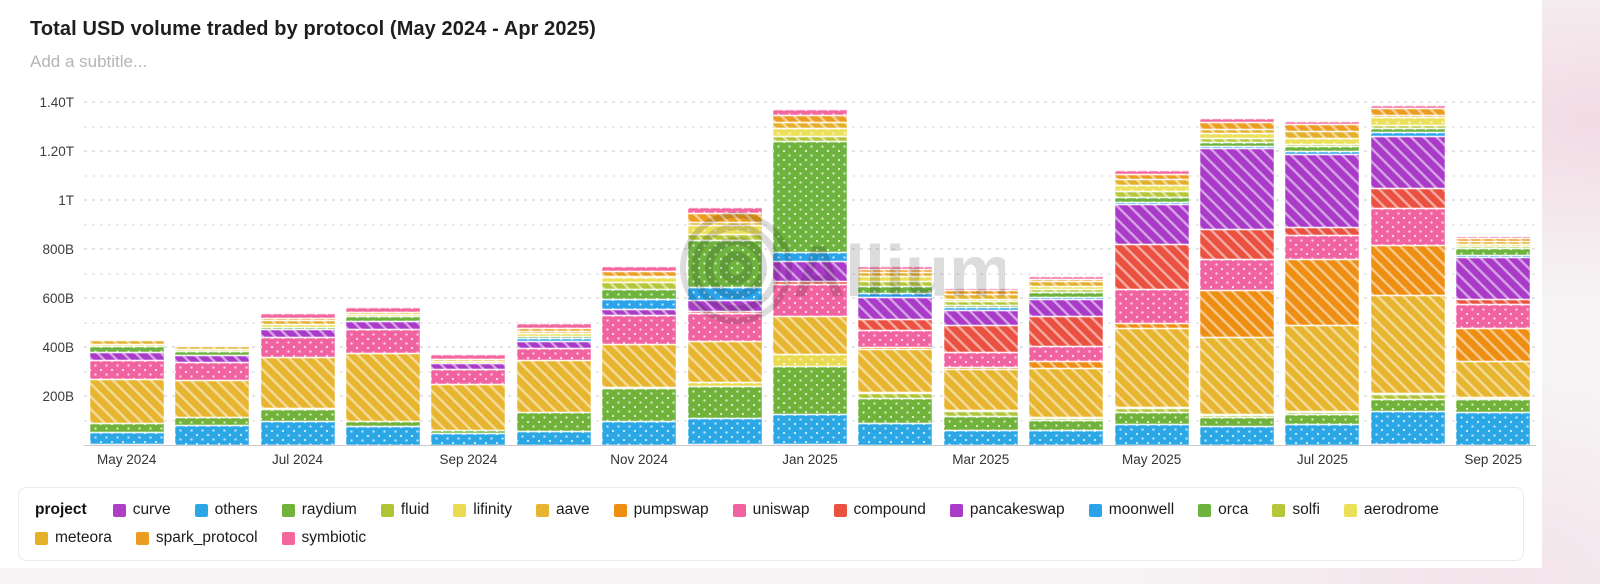 The height and width of the screenshot is (584, 1600). What do you see at coordinates (563, 510) in the screenshot?
I see `legend-item-aave: aave` at bounding box center [563, 510].